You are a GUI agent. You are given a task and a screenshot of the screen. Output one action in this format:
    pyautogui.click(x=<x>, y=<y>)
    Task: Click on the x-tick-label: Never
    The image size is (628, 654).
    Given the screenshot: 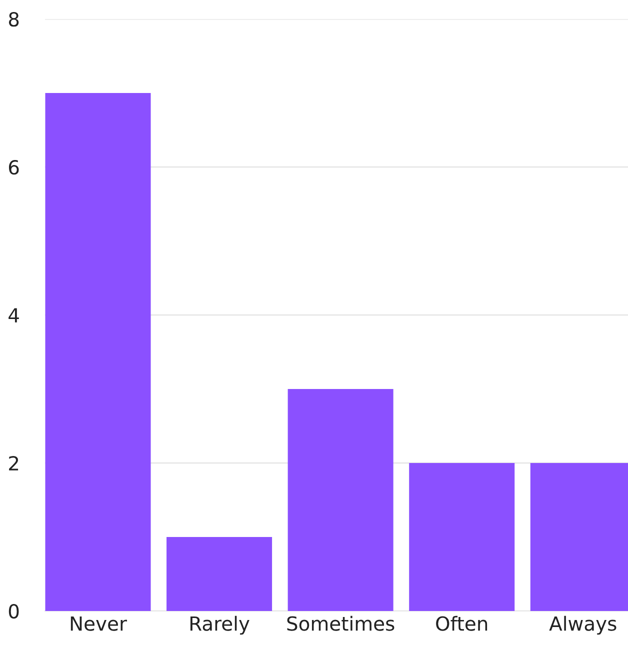 What is the action you would take?
    pyautogui.click(x=98, y=623)
    